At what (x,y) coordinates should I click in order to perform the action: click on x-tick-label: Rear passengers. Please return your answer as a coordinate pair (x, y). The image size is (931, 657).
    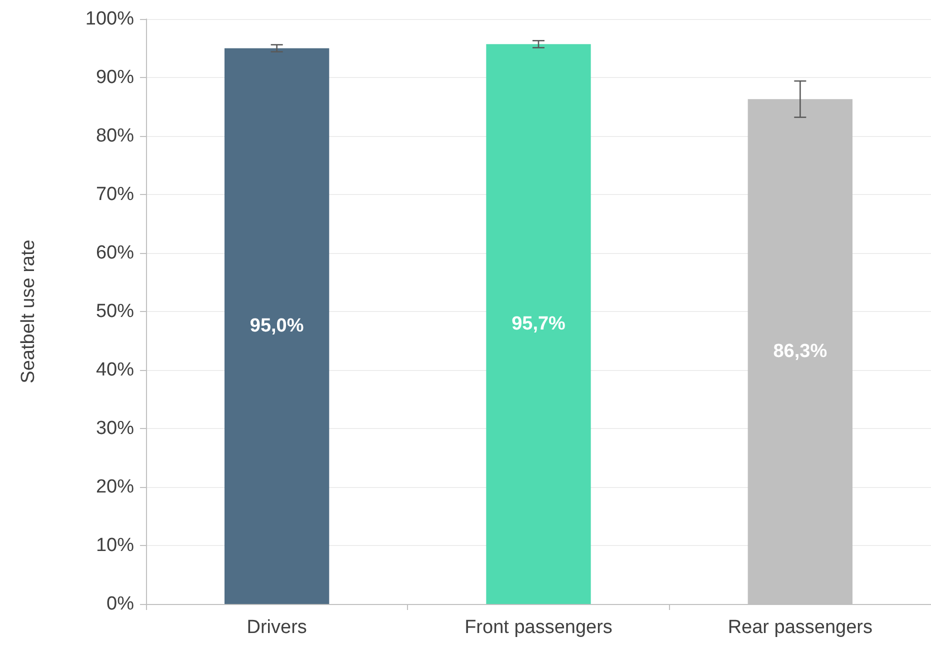
    Looking at the image, I should click on (800, 627).